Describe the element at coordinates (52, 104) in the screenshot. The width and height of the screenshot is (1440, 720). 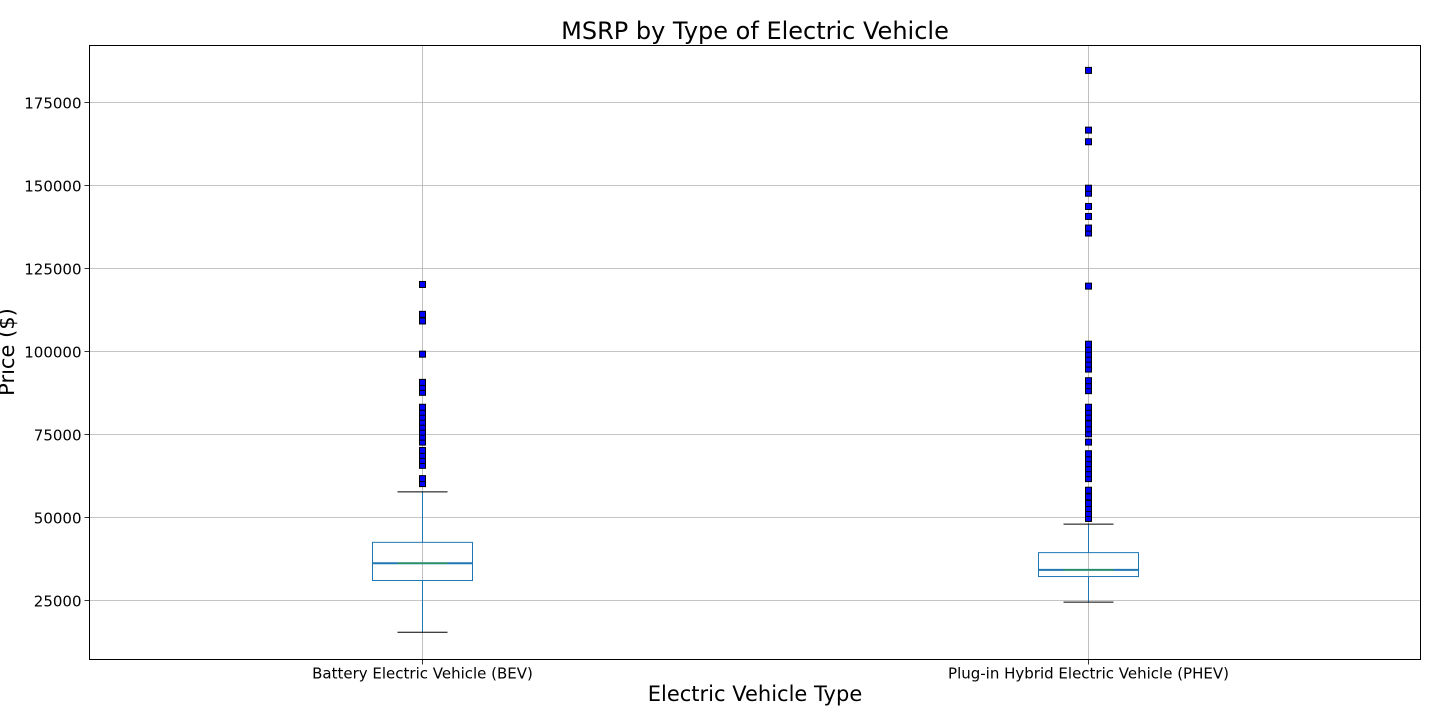
I see `y-tick-label: 175000` at that location.